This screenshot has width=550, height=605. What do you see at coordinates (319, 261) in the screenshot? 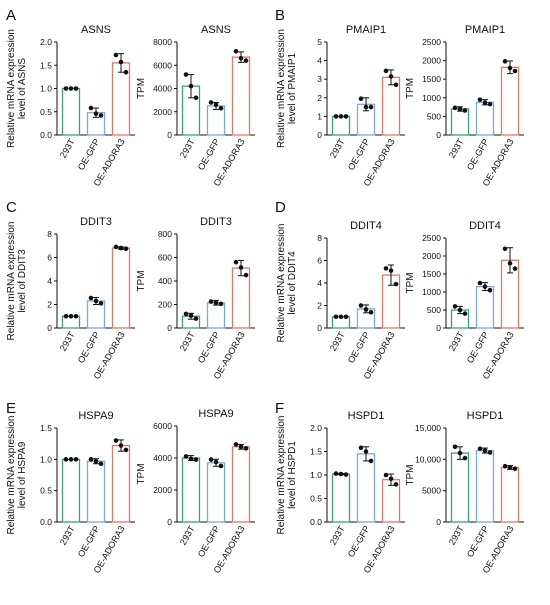
I see `y-tick-label: 6` at bounding box center [319, 261].